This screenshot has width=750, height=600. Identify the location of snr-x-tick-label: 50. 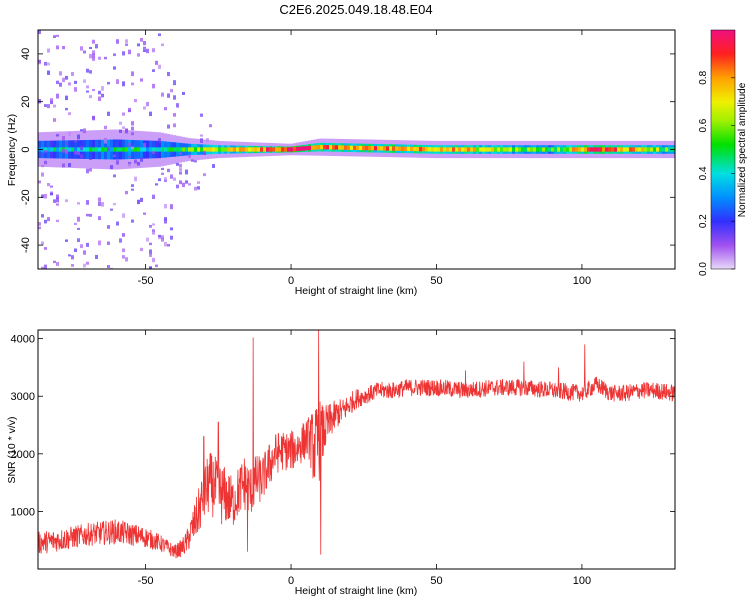
(436, 581).